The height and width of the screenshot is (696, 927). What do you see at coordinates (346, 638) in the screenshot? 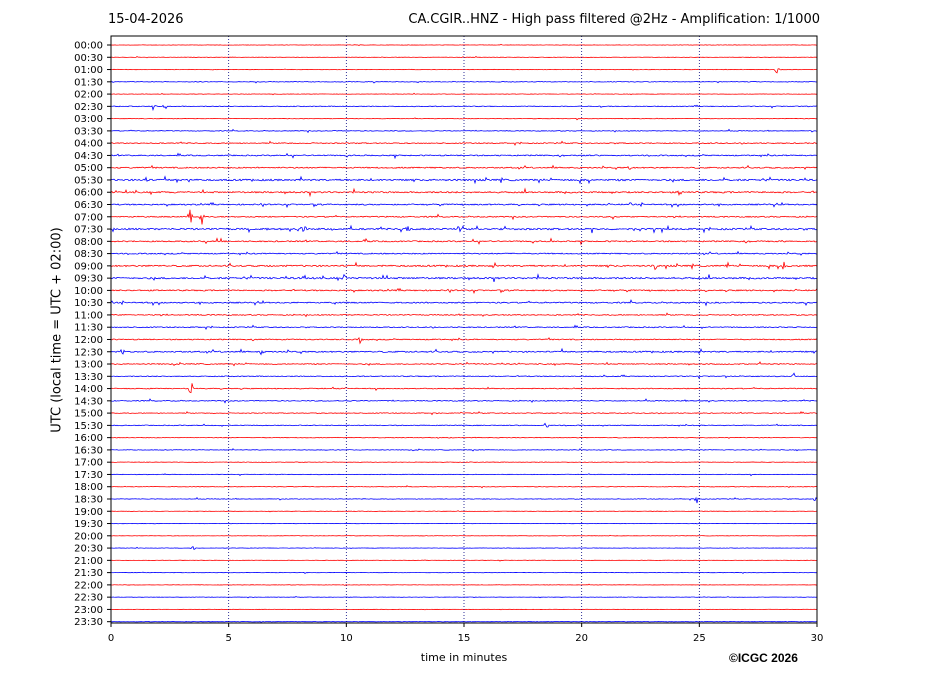
I see `x-tick-label: 10` at bounding box center [346, 638].